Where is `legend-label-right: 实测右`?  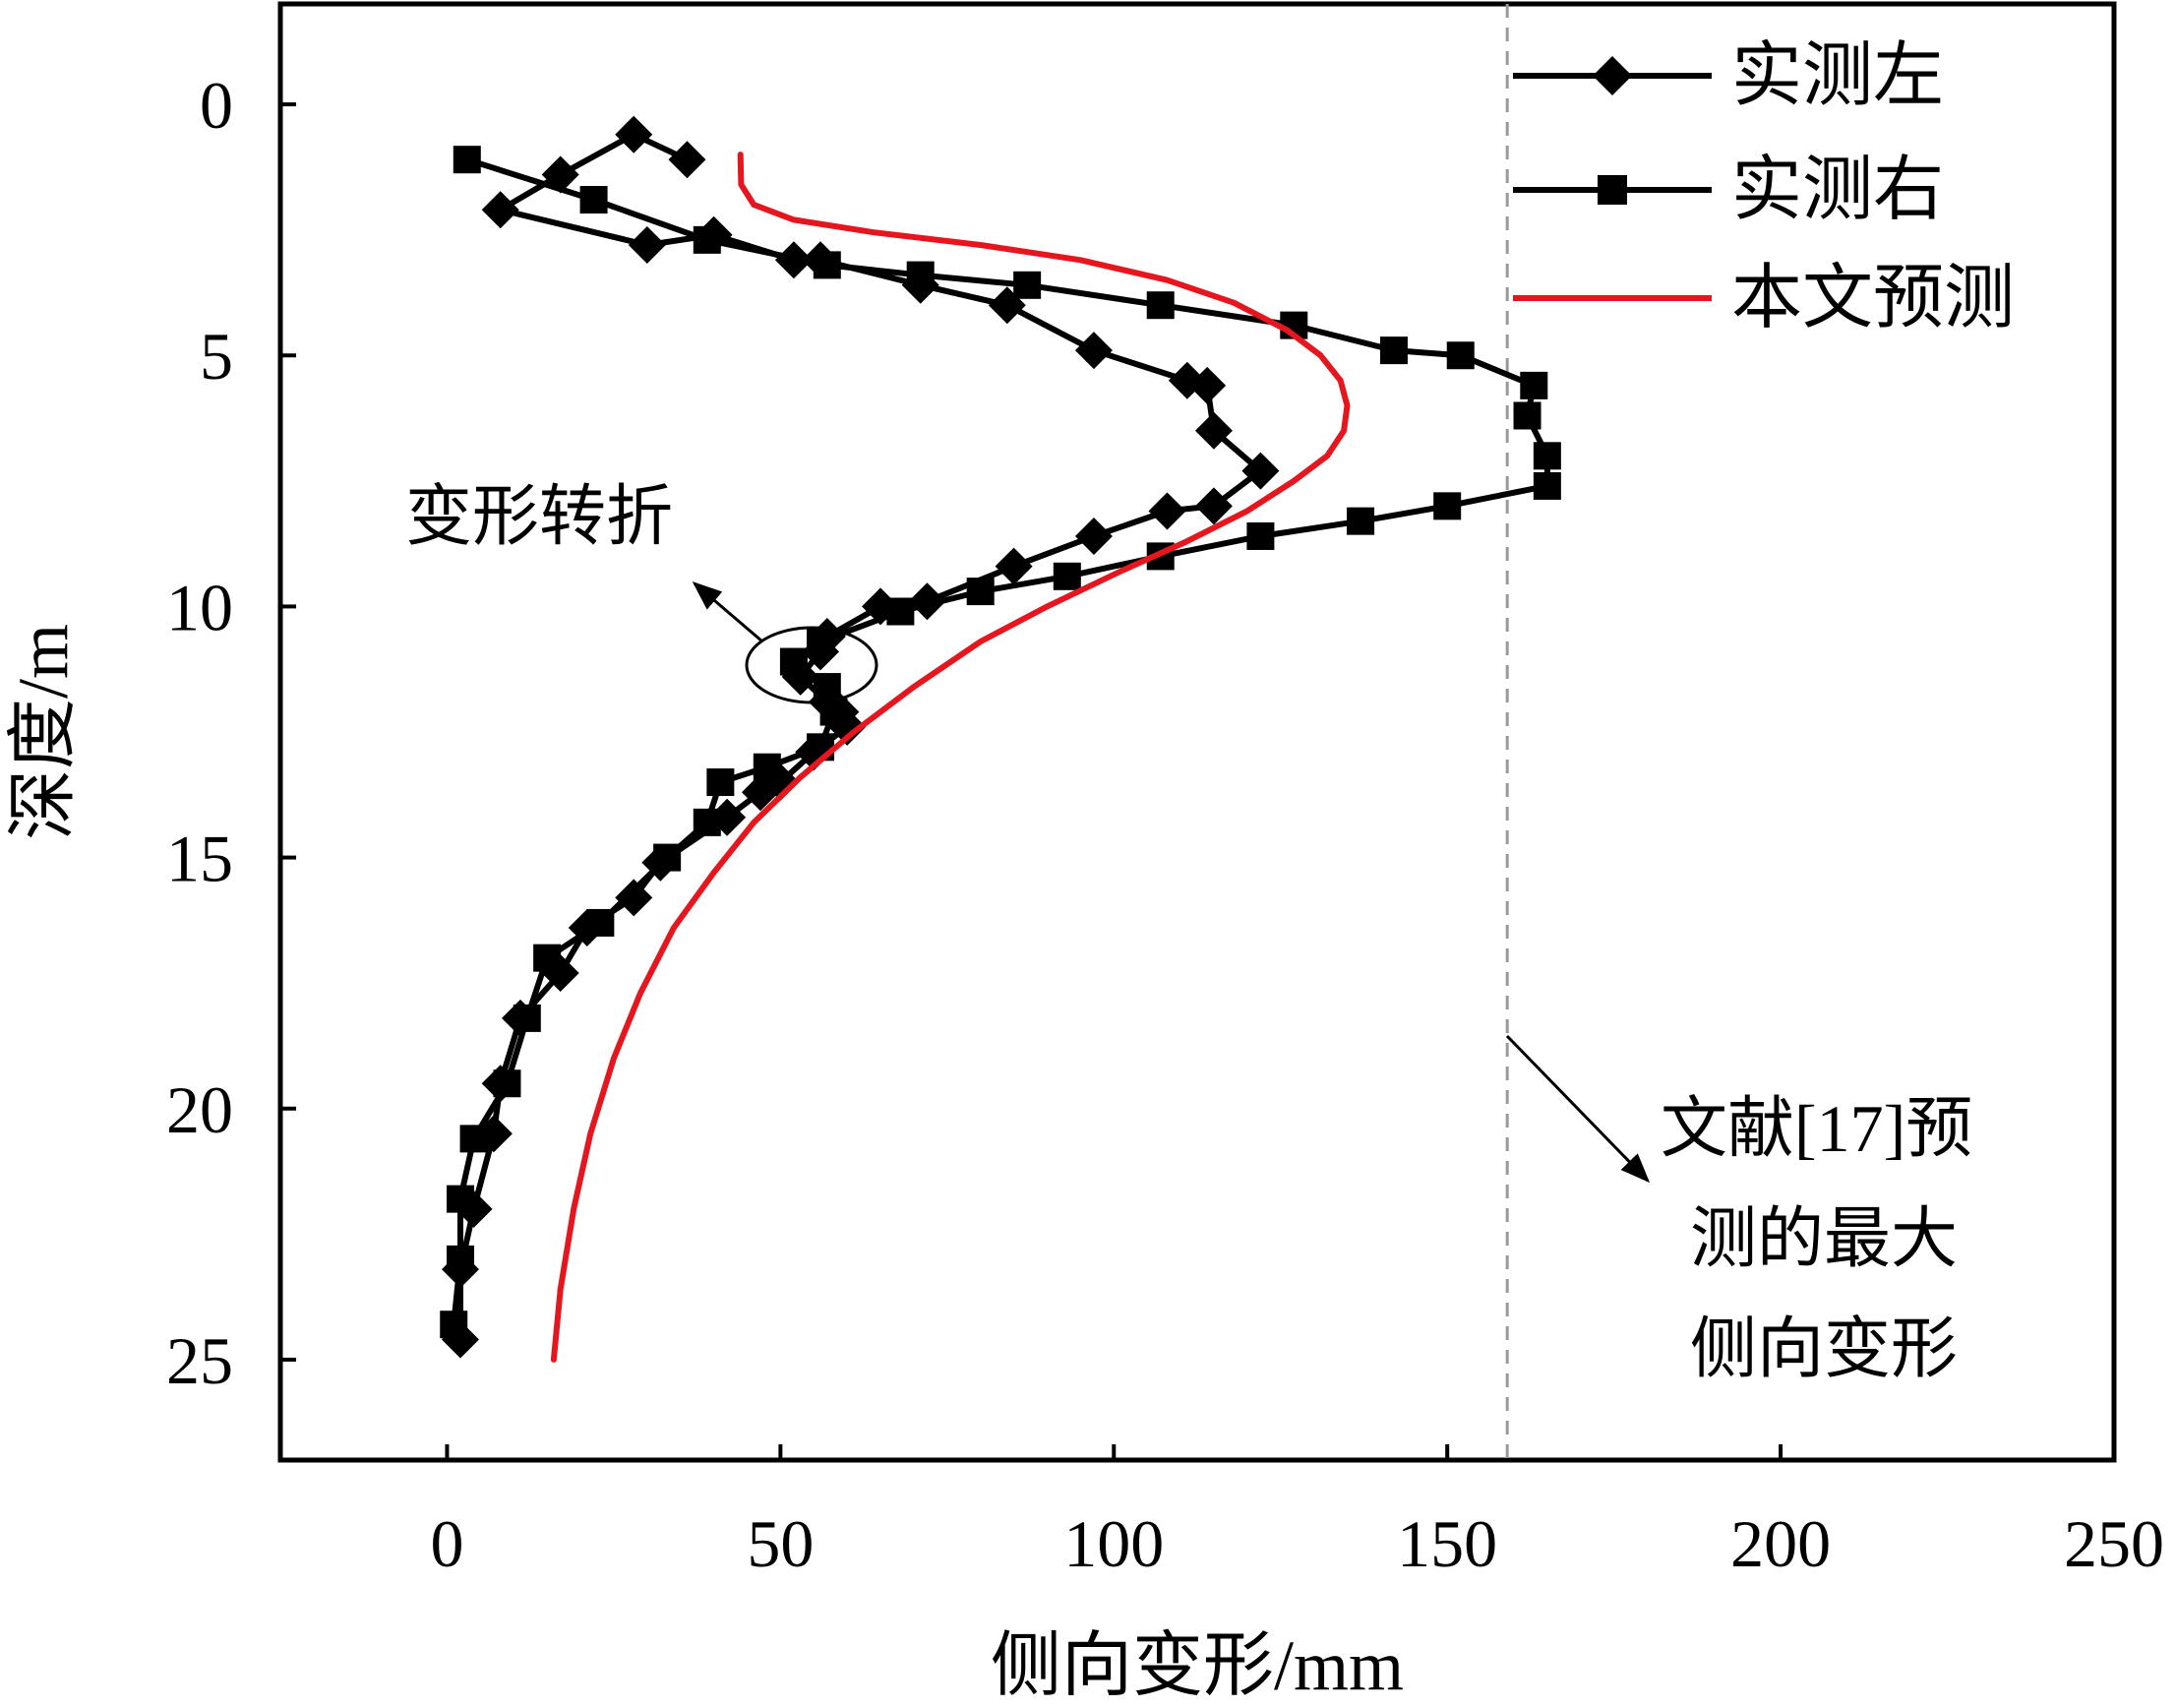 legend-label-right: 实测右 is located at coordinates (1837, 190).